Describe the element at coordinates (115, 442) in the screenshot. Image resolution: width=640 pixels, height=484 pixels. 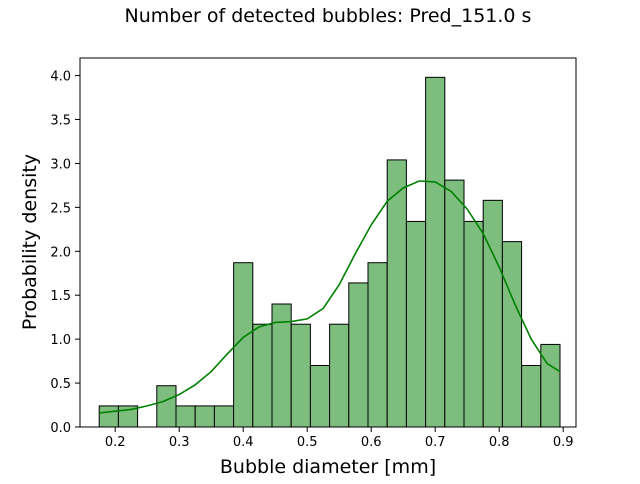
I see `x-tick-label: 0.2` at that location.